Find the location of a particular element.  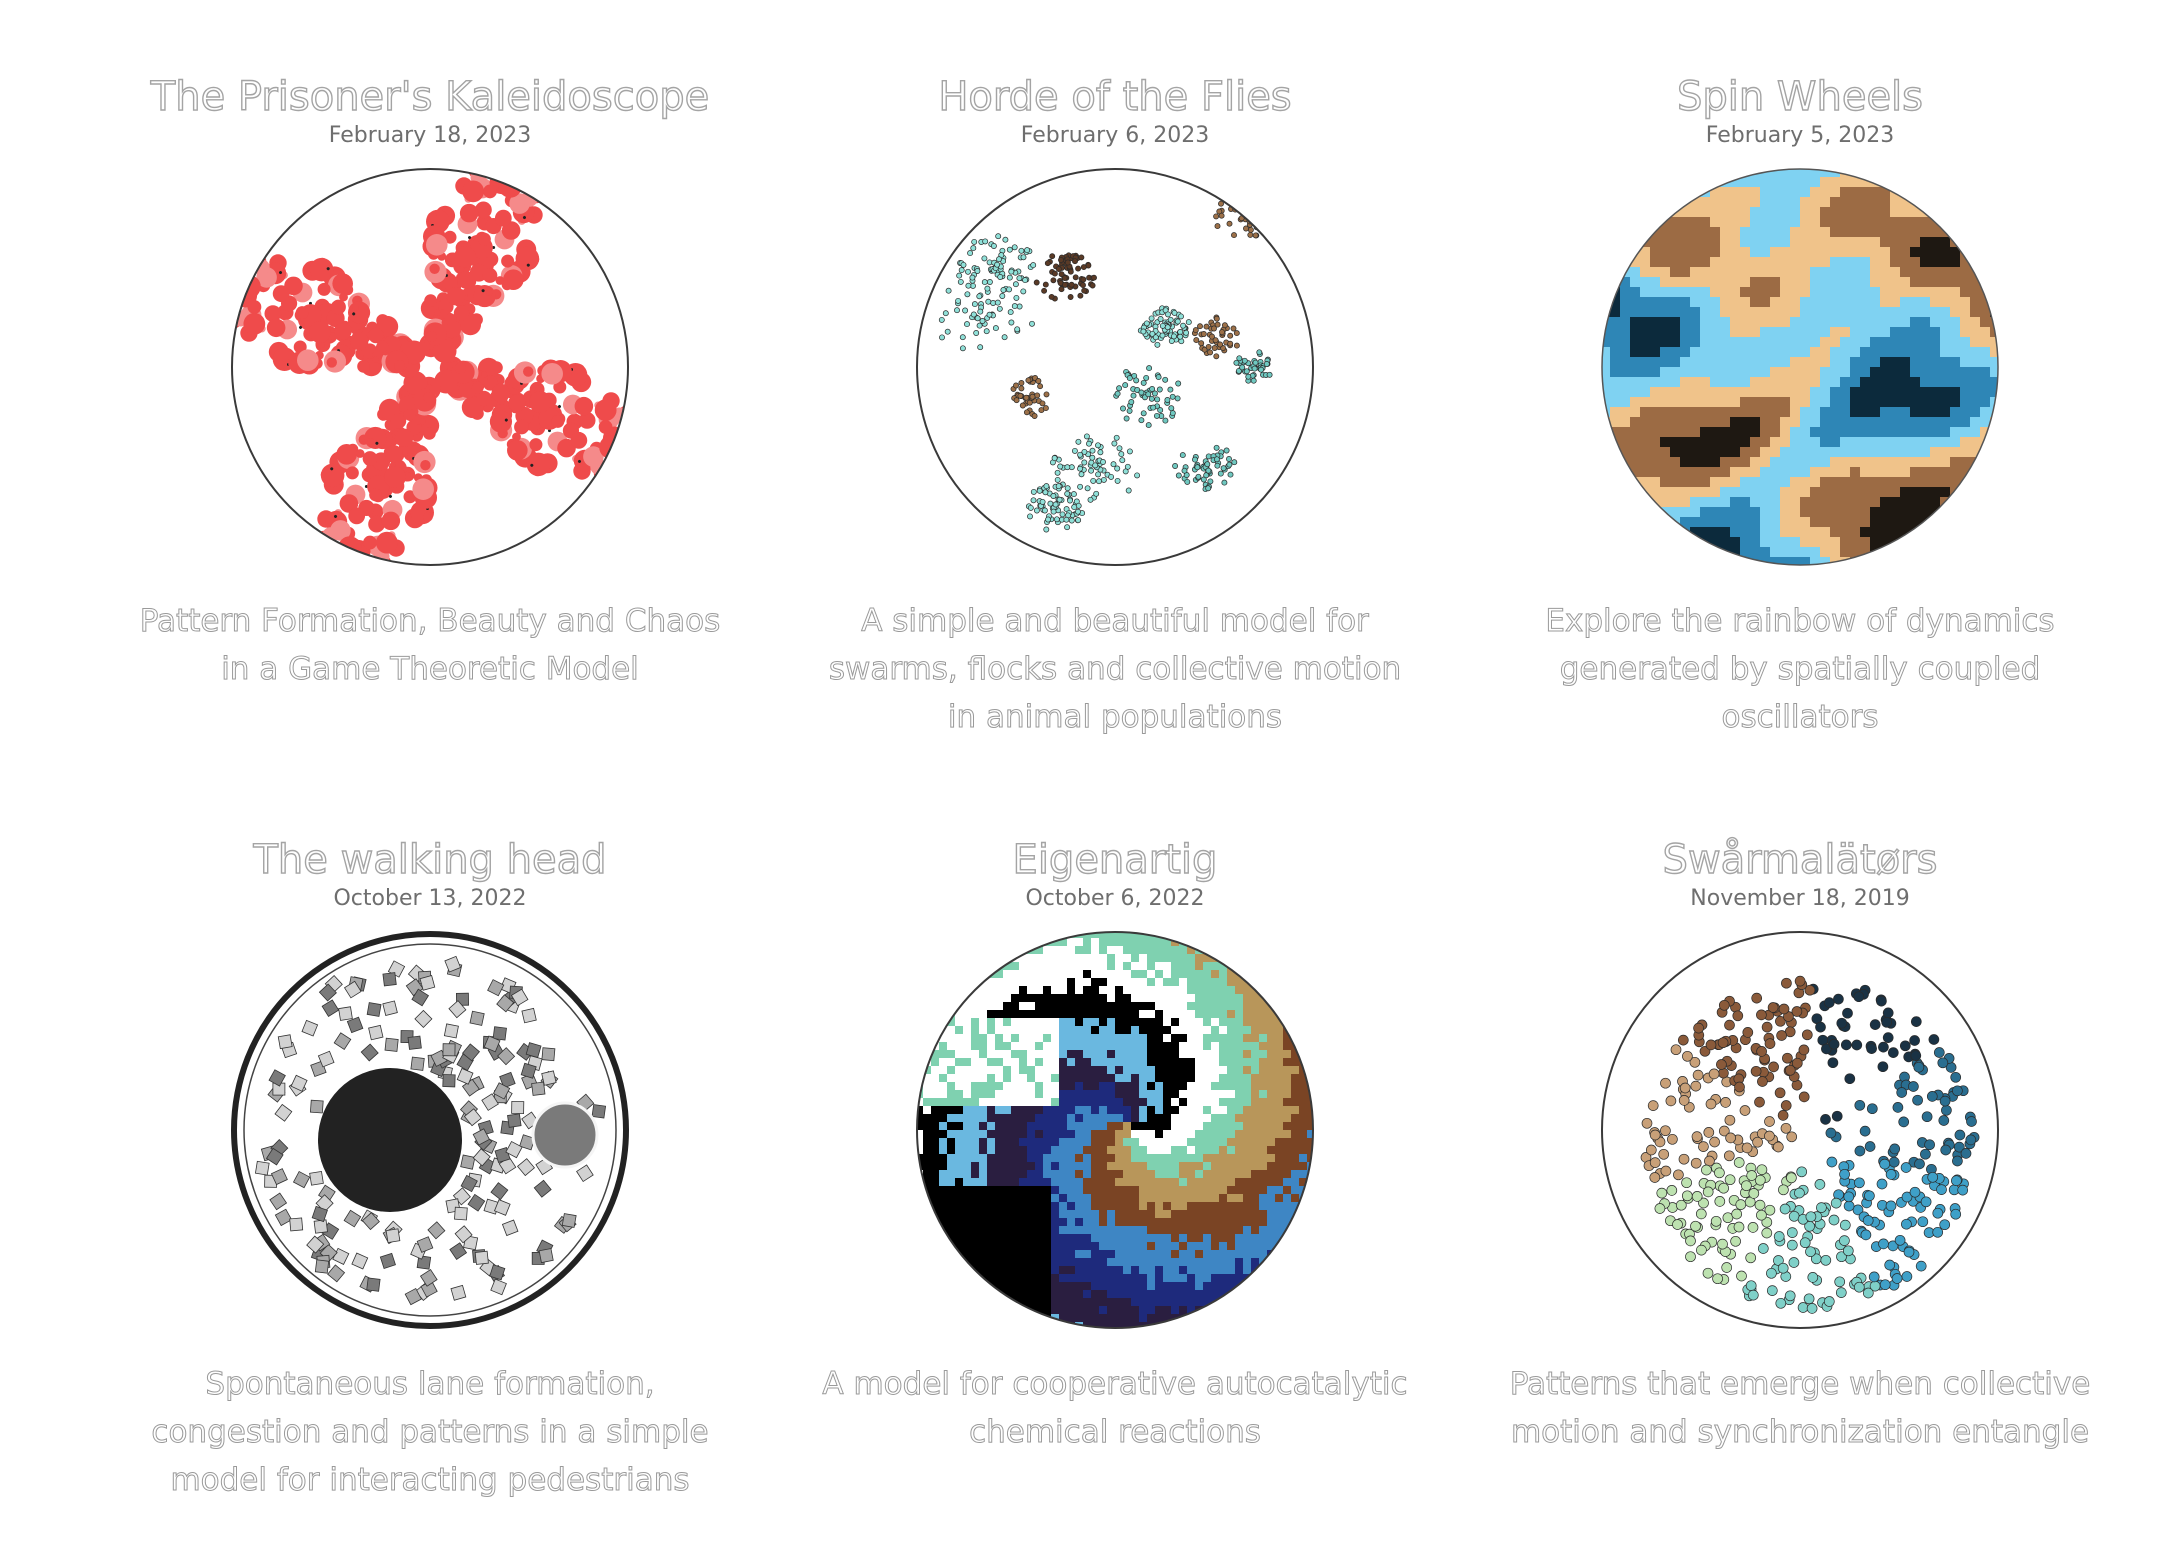

autocatalytic-thumbnail is located at coordinates (1115, 1130).